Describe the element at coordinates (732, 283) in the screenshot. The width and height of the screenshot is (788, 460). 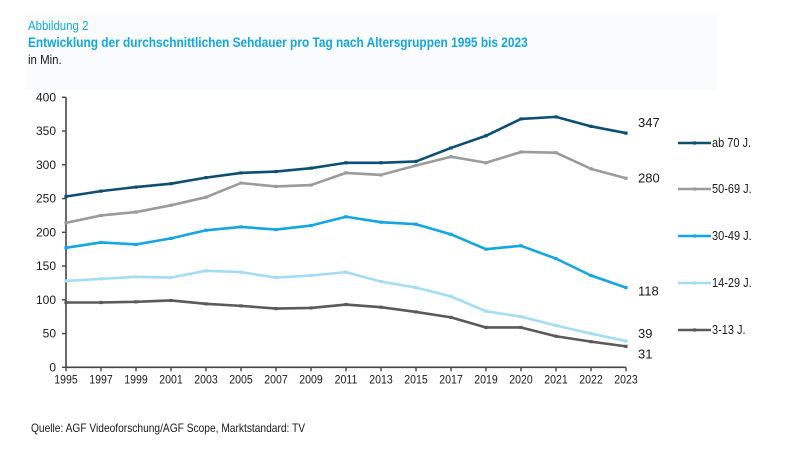
I see `legend-label: 14-29 J.` at that location.